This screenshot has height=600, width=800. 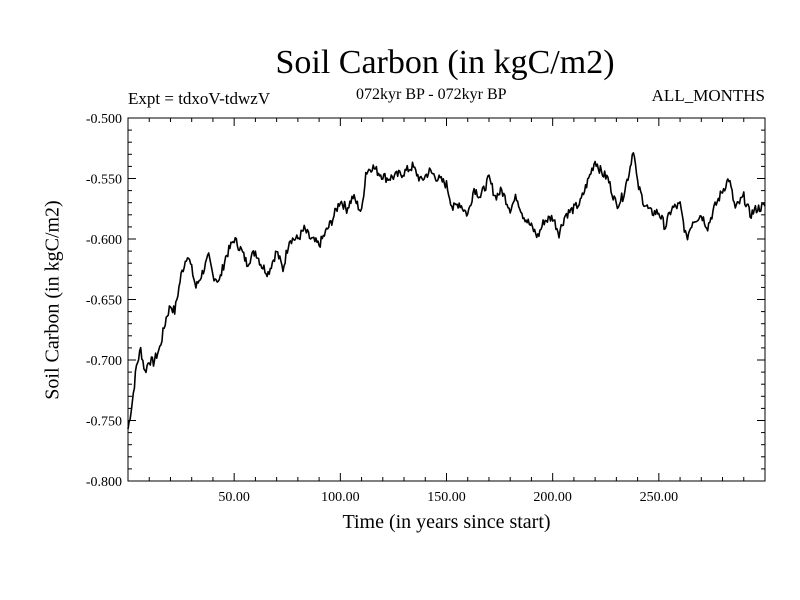 I want to click on x-tick-label: 50.00, so click(x=234, y=497).